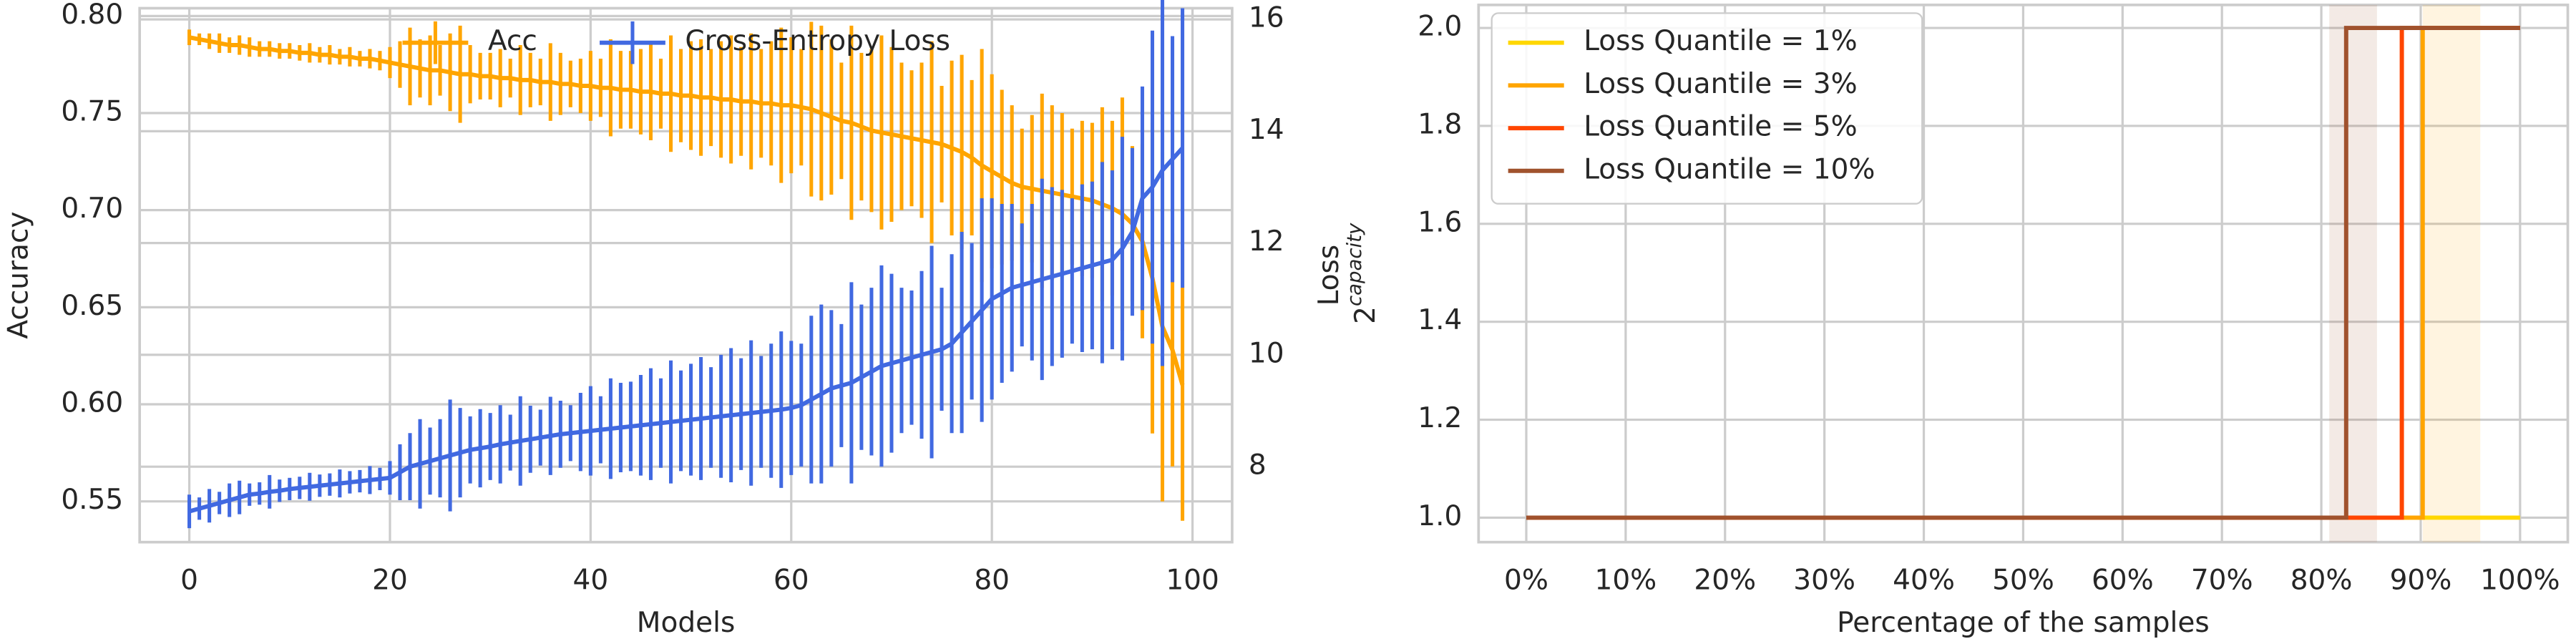  Describe the element at coordinates (1258, 465) in the screenshot. I see `y2-tick-label: 8` at that location.